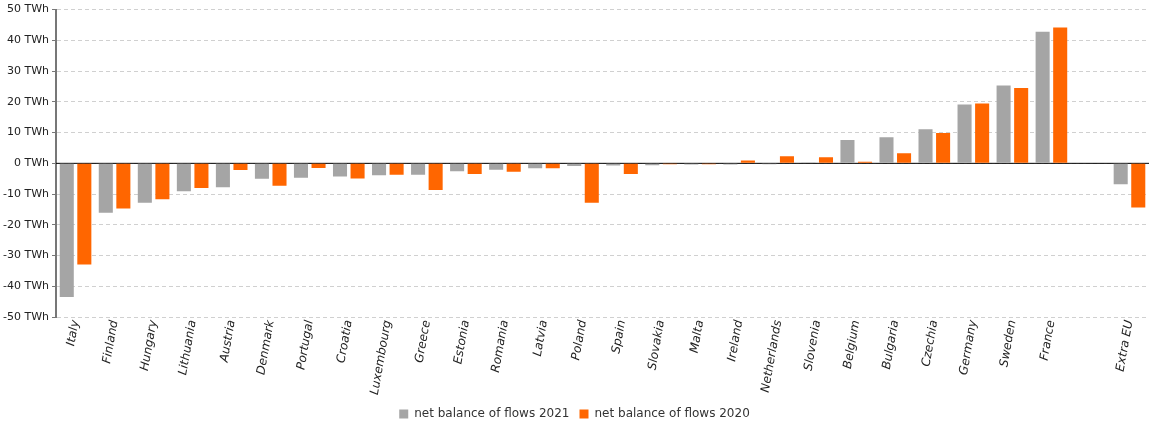  I want to click on x-tick-label: Austria, so click(227, 341).